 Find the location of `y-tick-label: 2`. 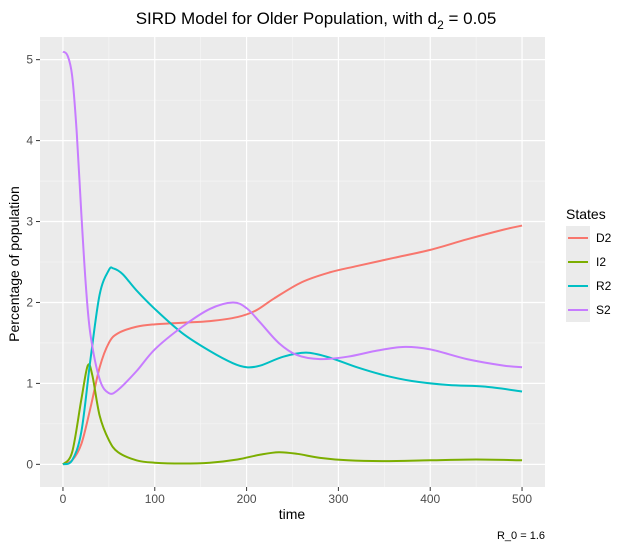

y-tick-label: 2 is located at coordinates (29, 302).